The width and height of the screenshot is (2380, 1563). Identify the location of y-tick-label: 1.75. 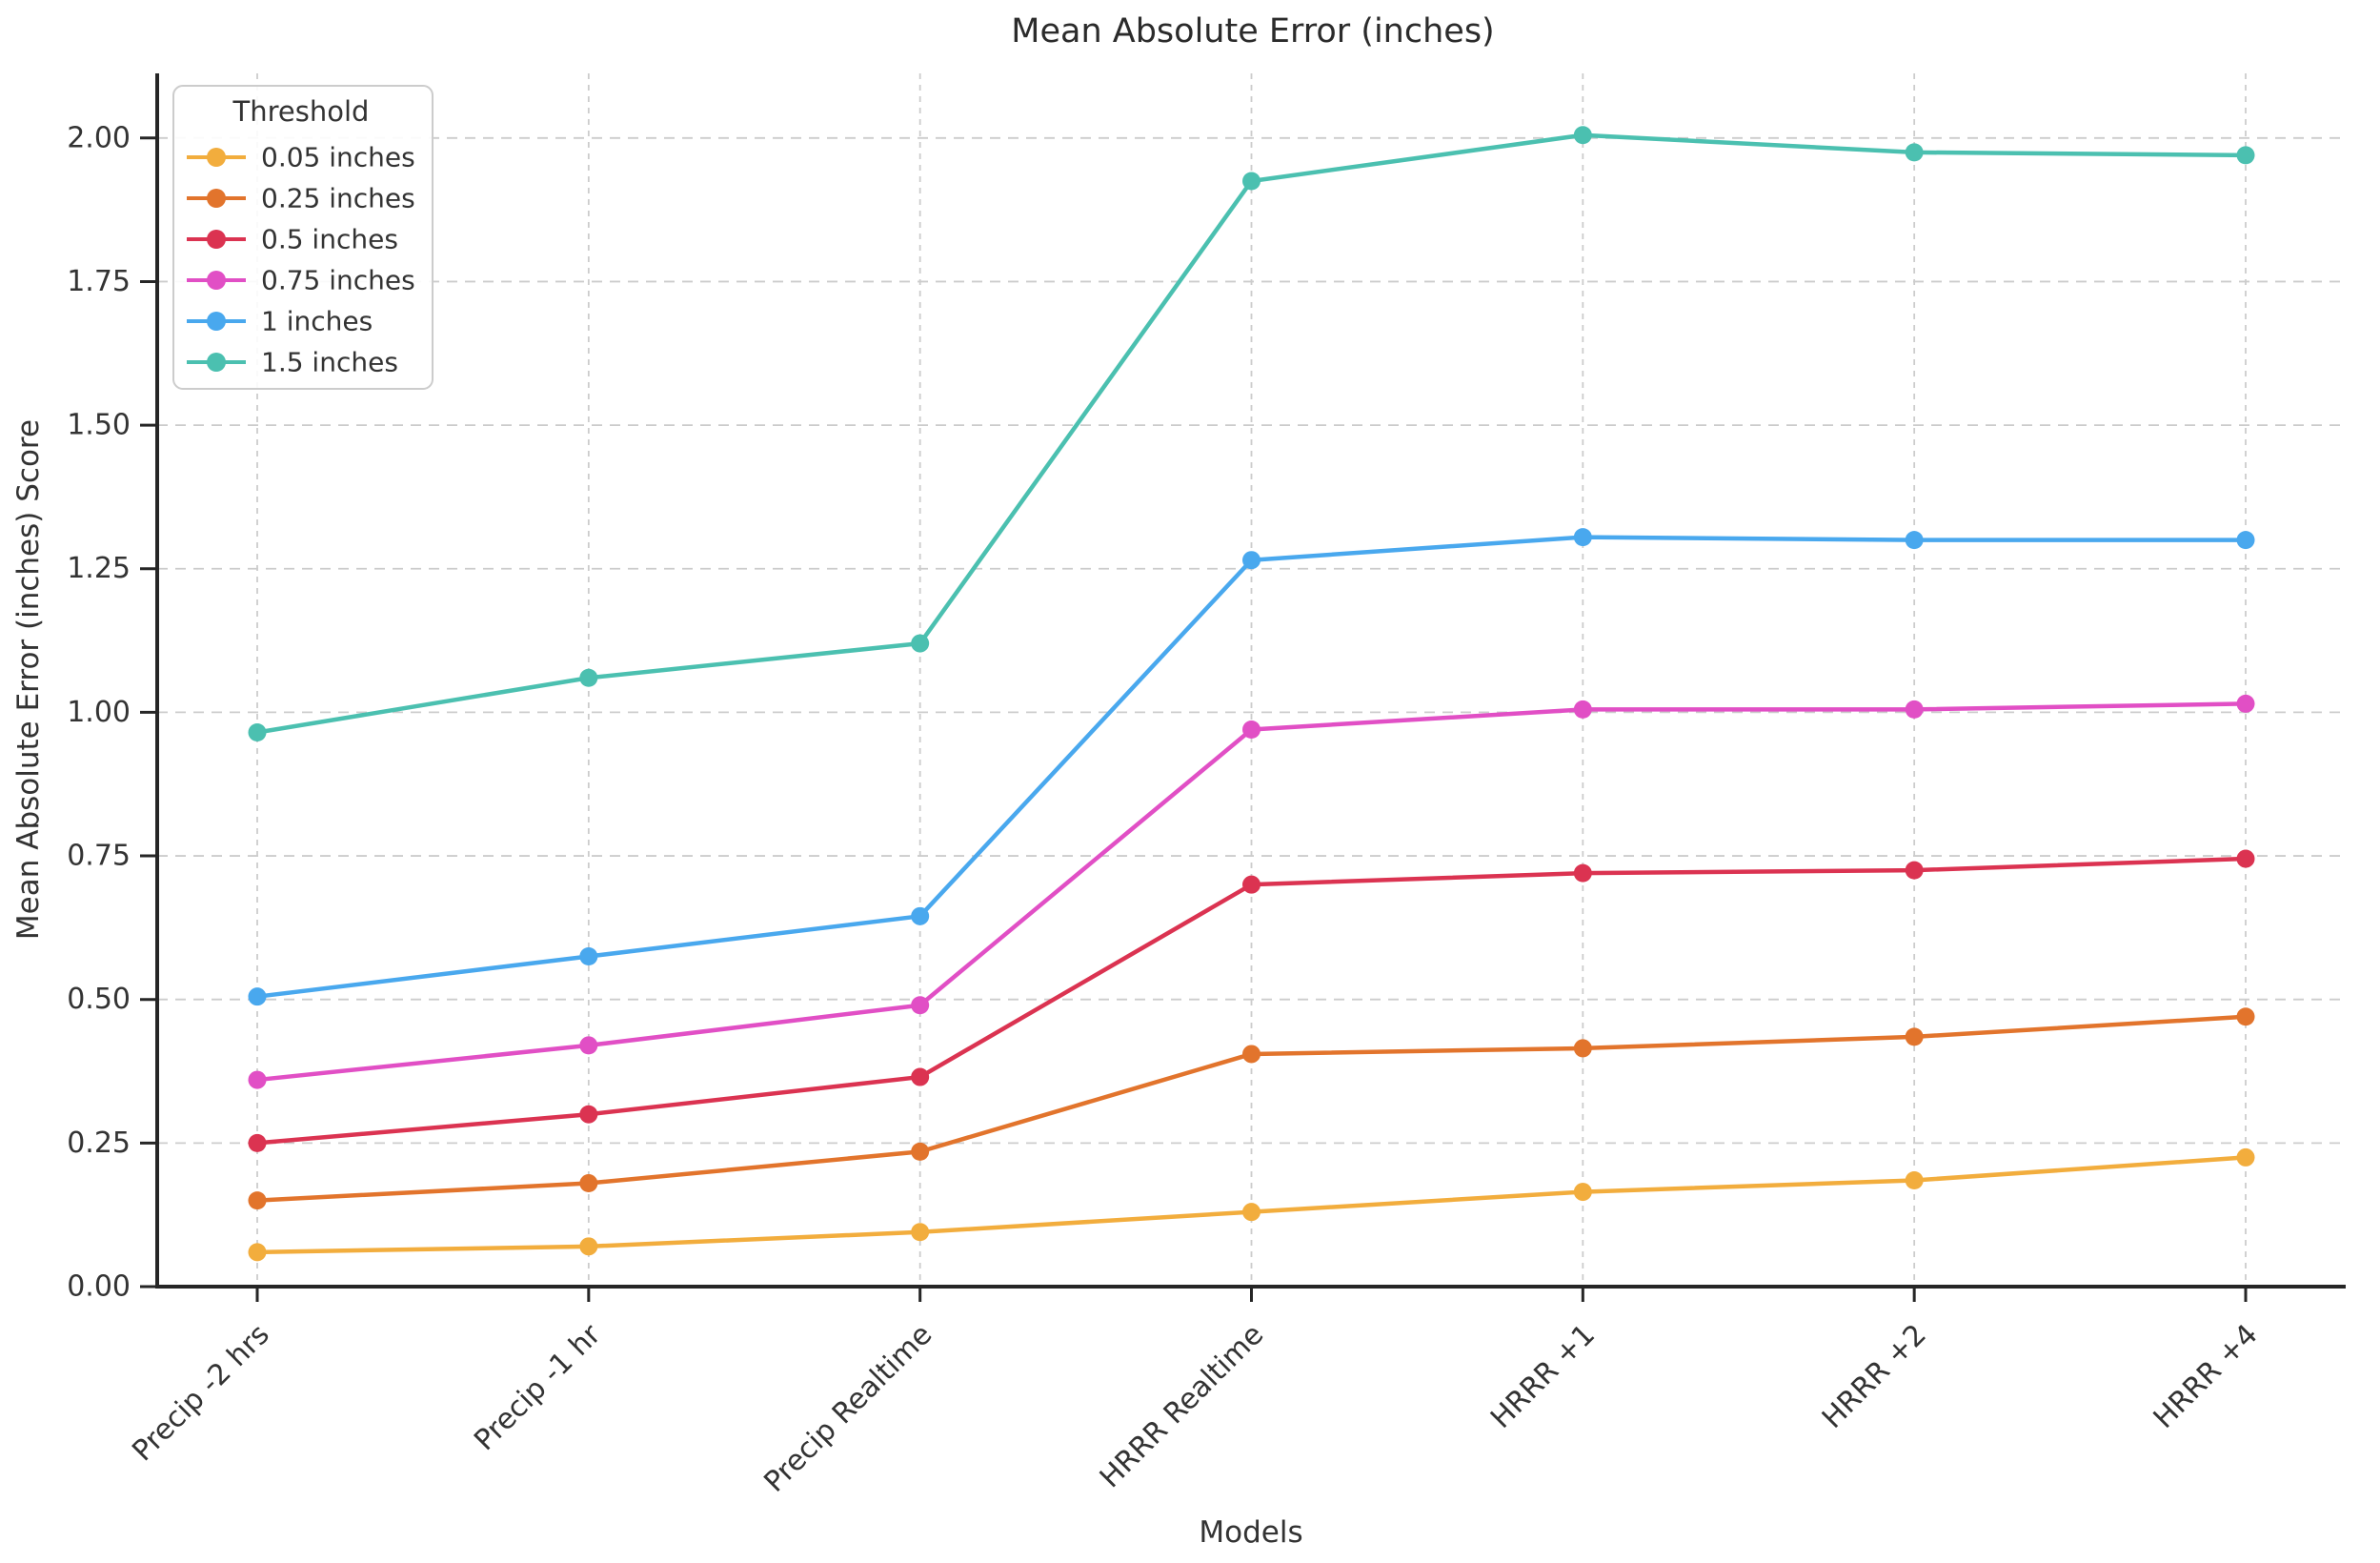
(99, 281).